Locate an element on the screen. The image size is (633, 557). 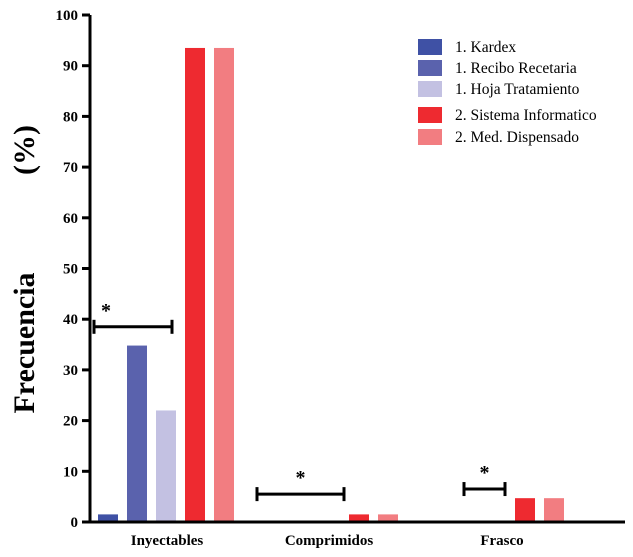
legend-label: 1. Kardex is located at coordinates (485, 47).